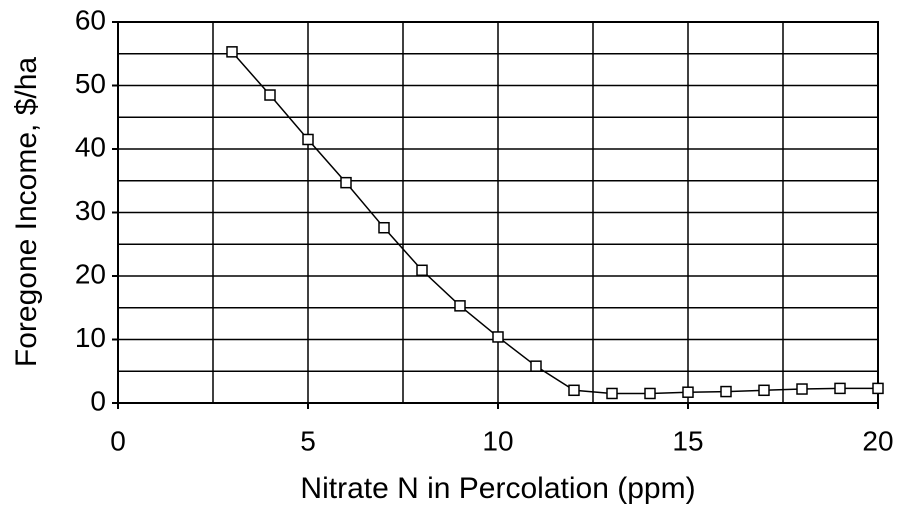 This screenshot has width=900, height=510. What do you see at coordinates (497, 488) in the screenshot?
I see `x-axis-label: Nitrate N in Percolation (ppm)` at bounding box center [497, 488].